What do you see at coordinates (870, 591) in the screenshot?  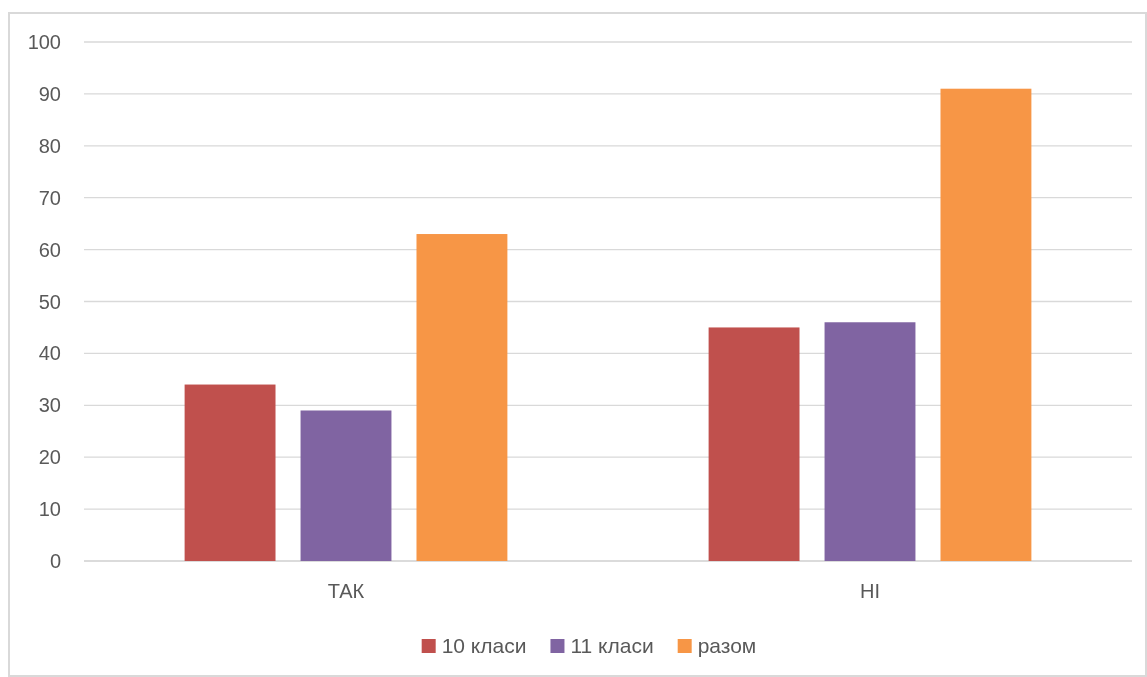 I see `x-tick-label: НІ` at bounding box center [870, 591].